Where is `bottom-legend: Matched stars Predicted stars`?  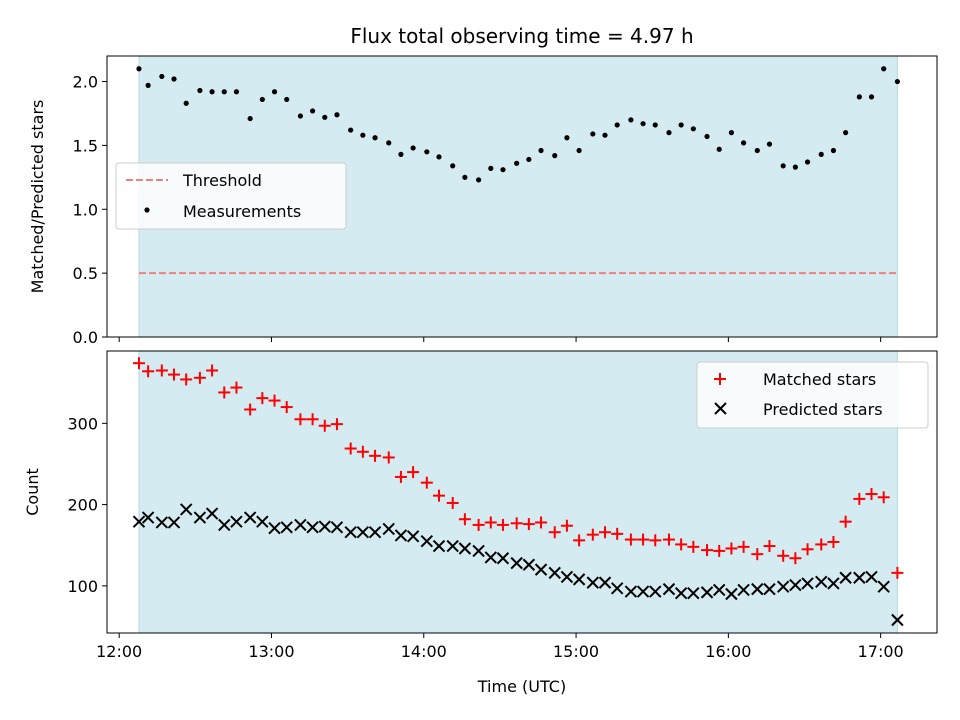 bottom-legend: Matched stars Predicted stars is located at coordinates (812, 395).